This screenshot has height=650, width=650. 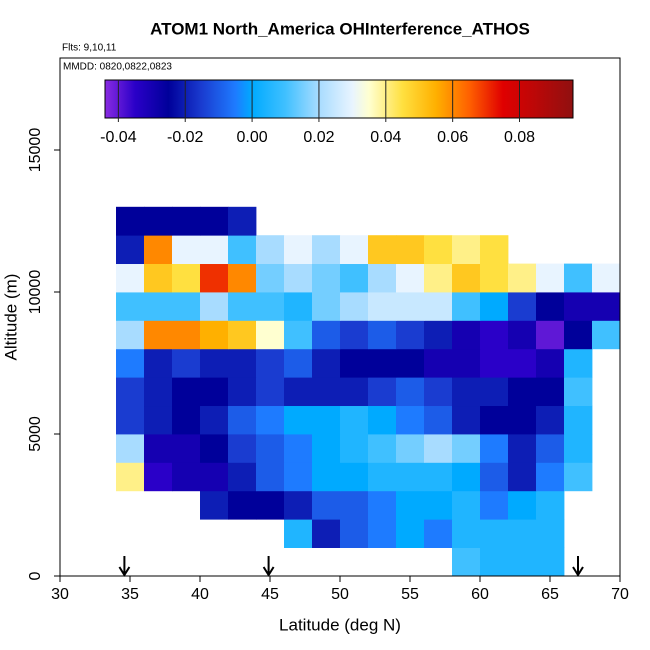 What do you see at coordinates (340, 624) in the screenshot?
I see `x-axis-label: Latitude (deg N)` at bounding box center [340, 624].